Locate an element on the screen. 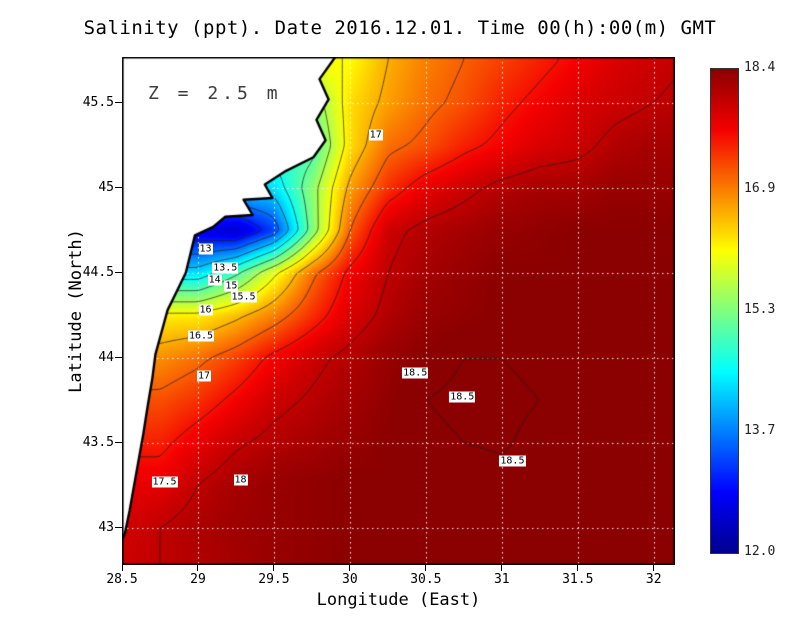 The height and width of the screenshot is (618, 800). y-tick-label: 43.5 is located at coordinates (98, 442).